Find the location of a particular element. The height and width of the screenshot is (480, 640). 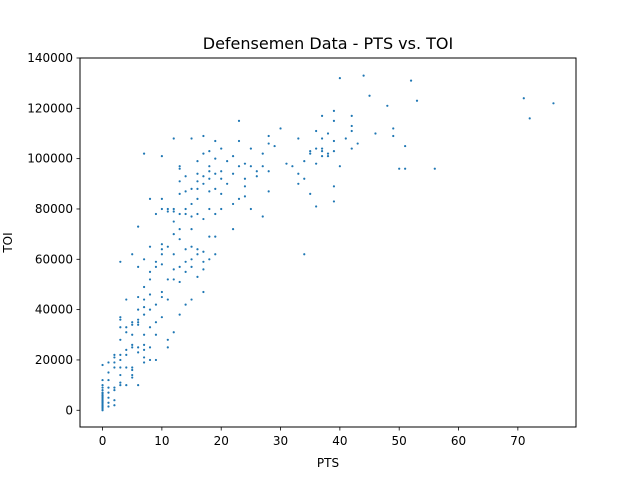

x-tick-label: 10 is located at coordinates (161, 441).